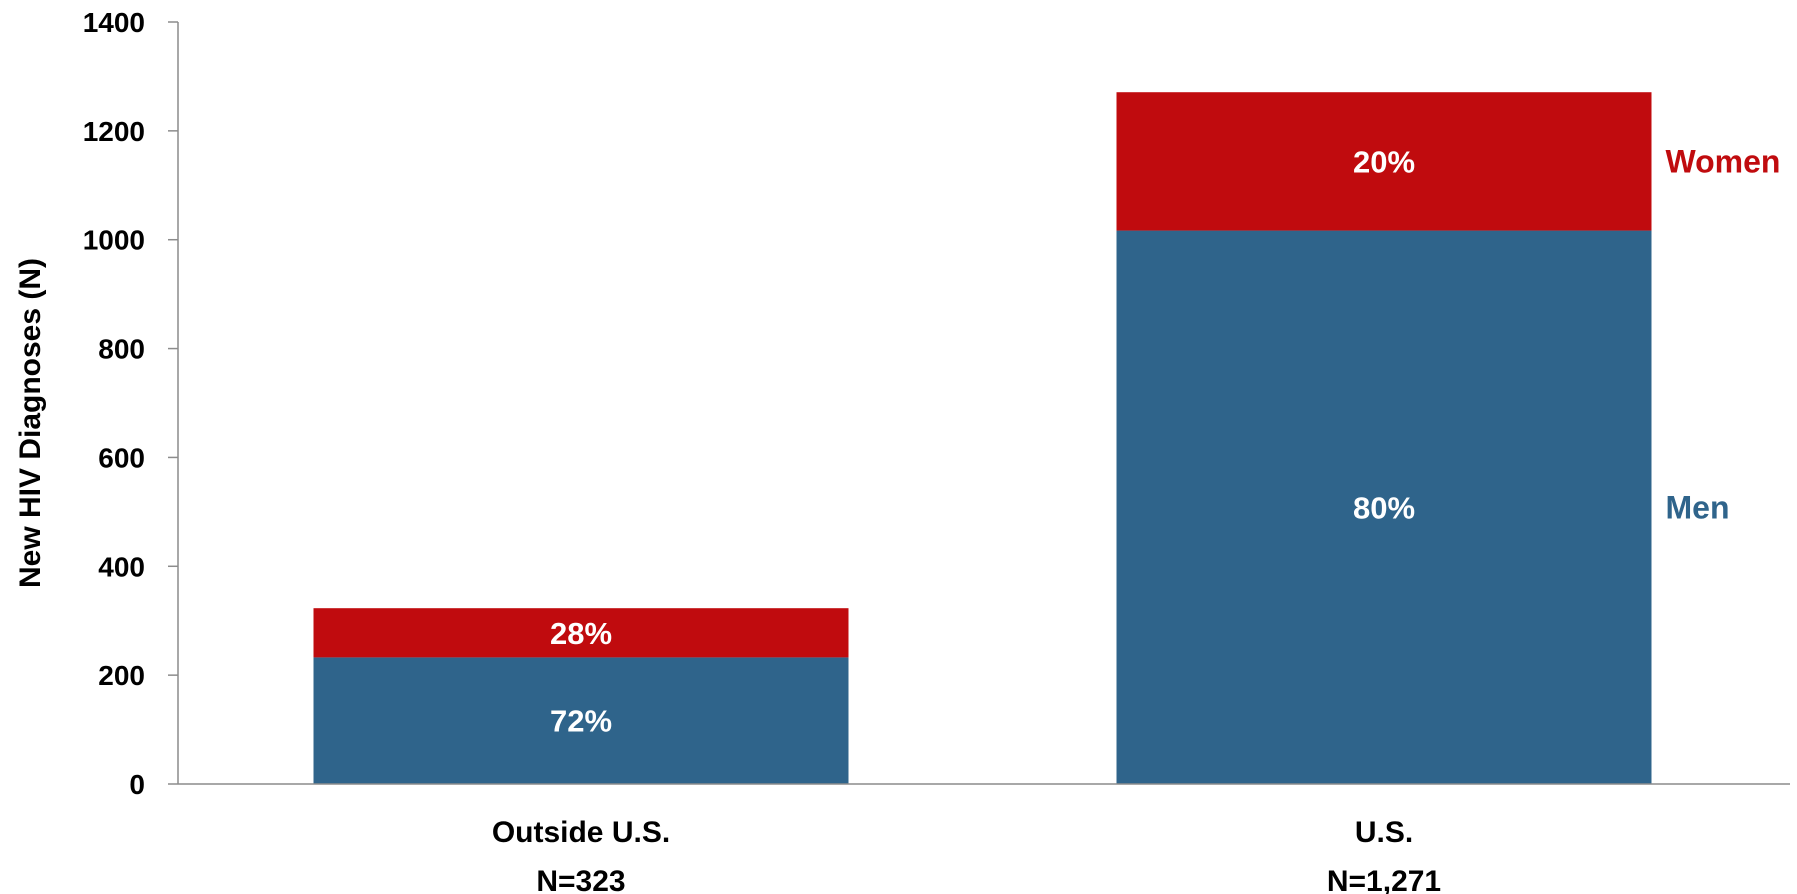 The height and width of the screenshot is (894, 1797). What do you see at coordinates (137, 784) in the screenshot?
I see `y-tick-label: 0` at bounding box center [137, 784].